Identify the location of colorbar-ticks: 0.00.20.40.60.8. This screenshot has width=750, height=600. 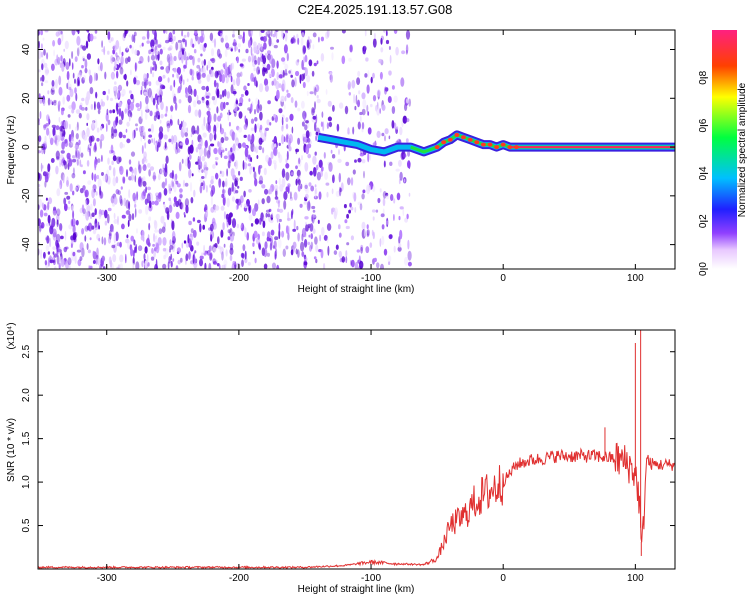
(703, 173).